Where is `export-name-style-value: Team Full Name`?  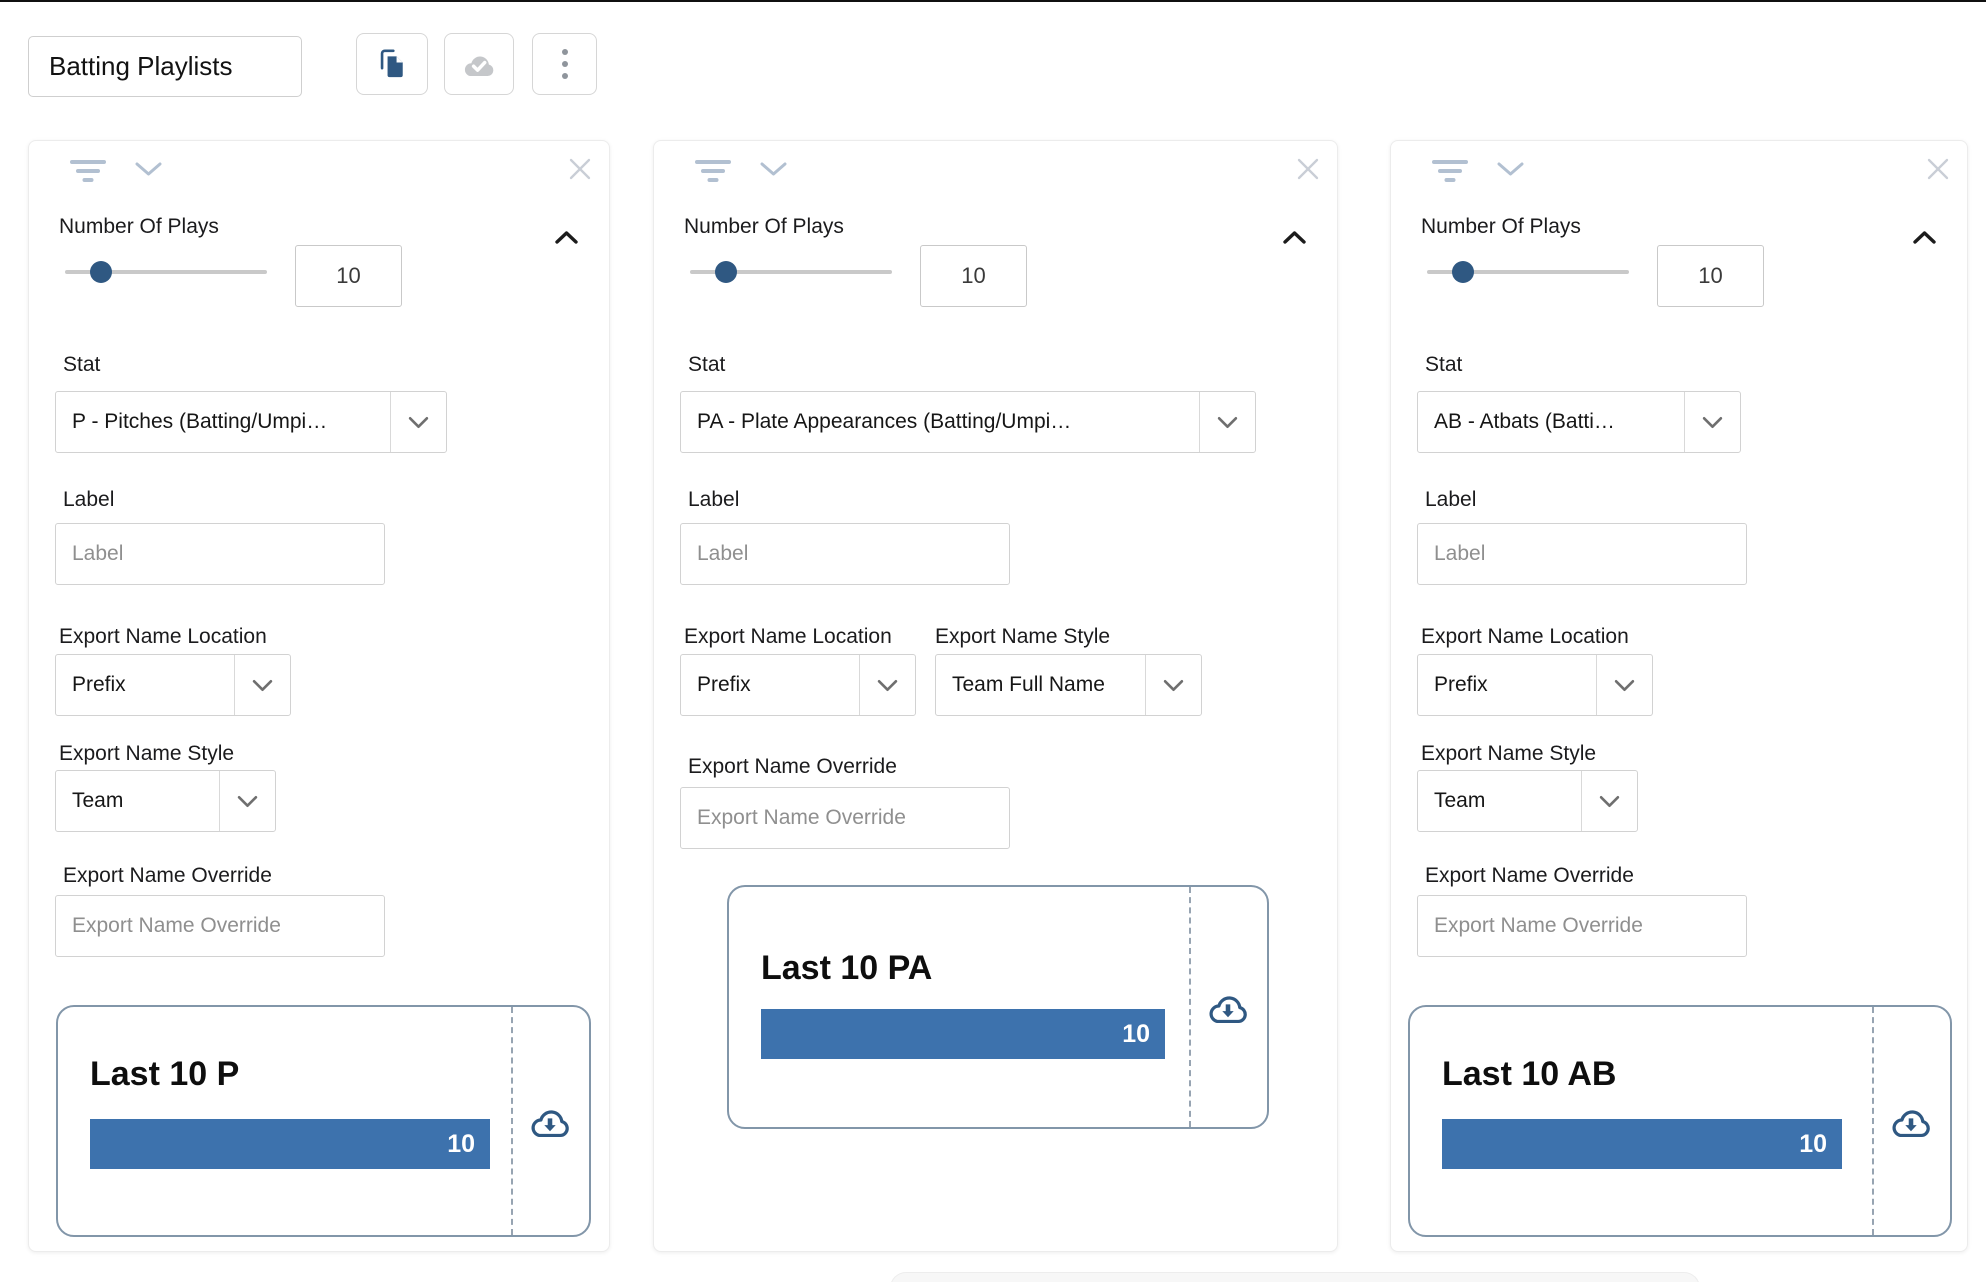 export-name-style-value: Team Full Name is located at coordinates (1028, 684).